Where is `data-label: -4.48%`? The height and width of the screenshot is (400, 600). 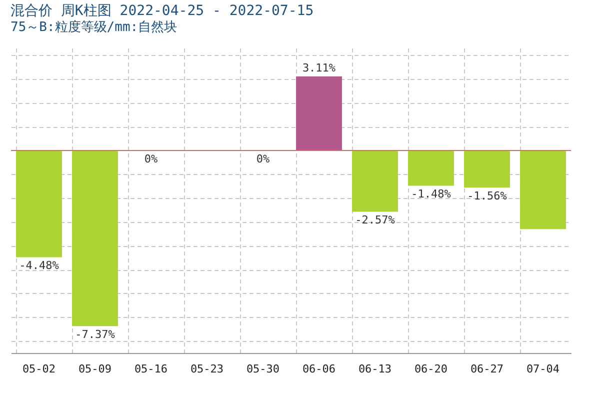
data-label: -4.48% is located at coordinates (39, 265).